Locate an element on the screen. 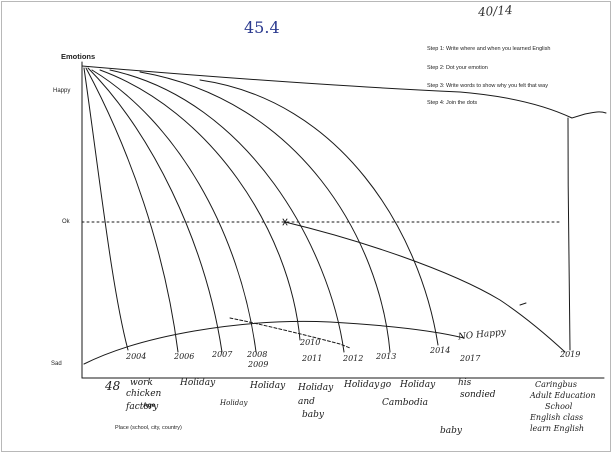 The width and height of the screenshot is (614, 455). y-label-sad: Sad is located at coordinates (56, 364).